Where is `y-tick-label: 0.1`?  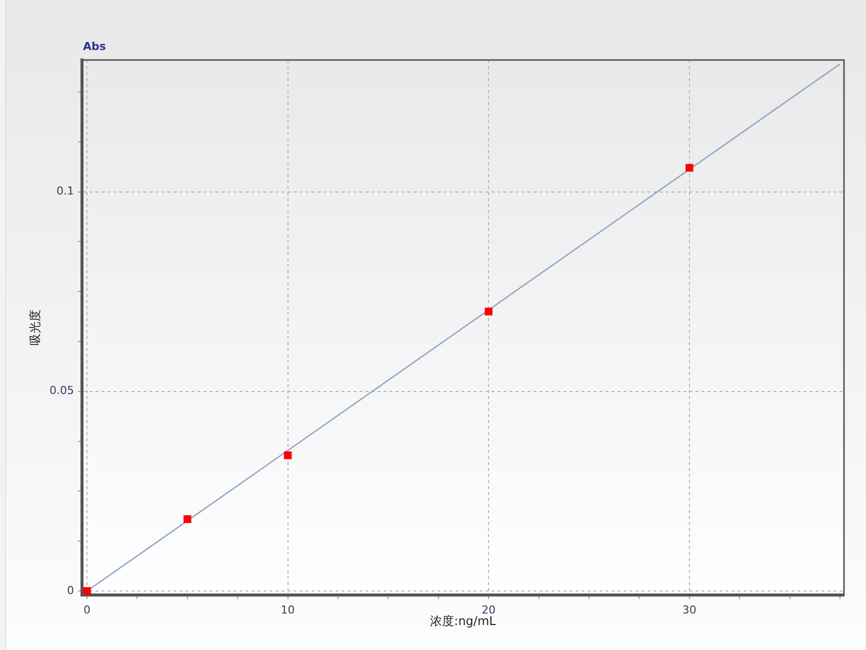
y-tick-label: 0.1 is located at coordinates (65, 191).